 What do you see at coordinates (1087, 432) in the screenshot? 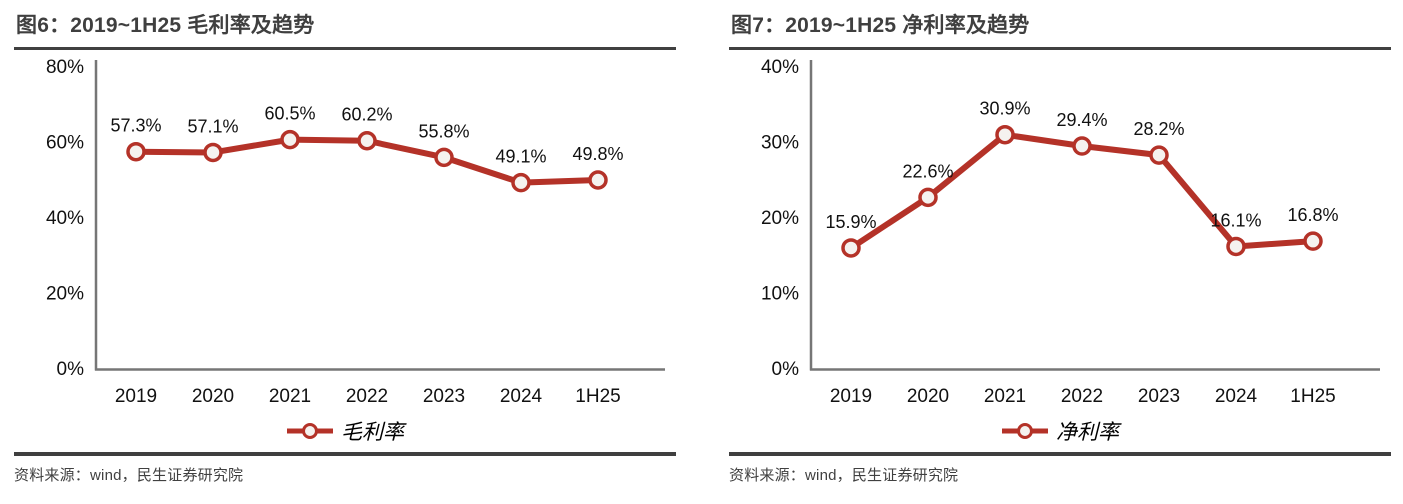
I see `figure7-legend-label: 净利率` at bounding box center [1087, 432].